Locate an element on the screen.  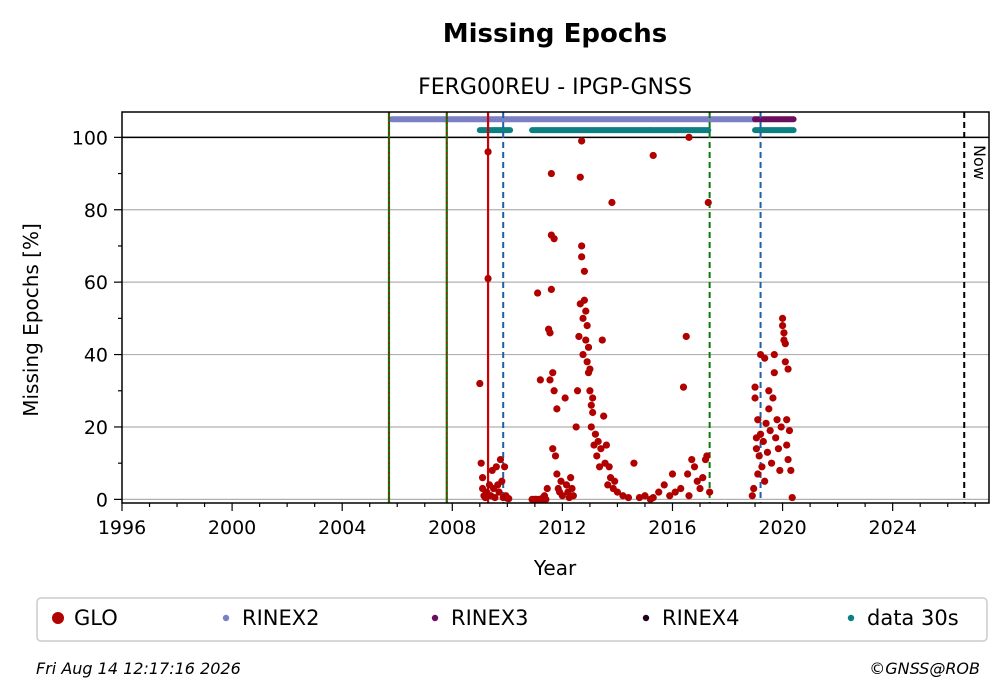
now-label: Now is located at coordinates (979, 162).